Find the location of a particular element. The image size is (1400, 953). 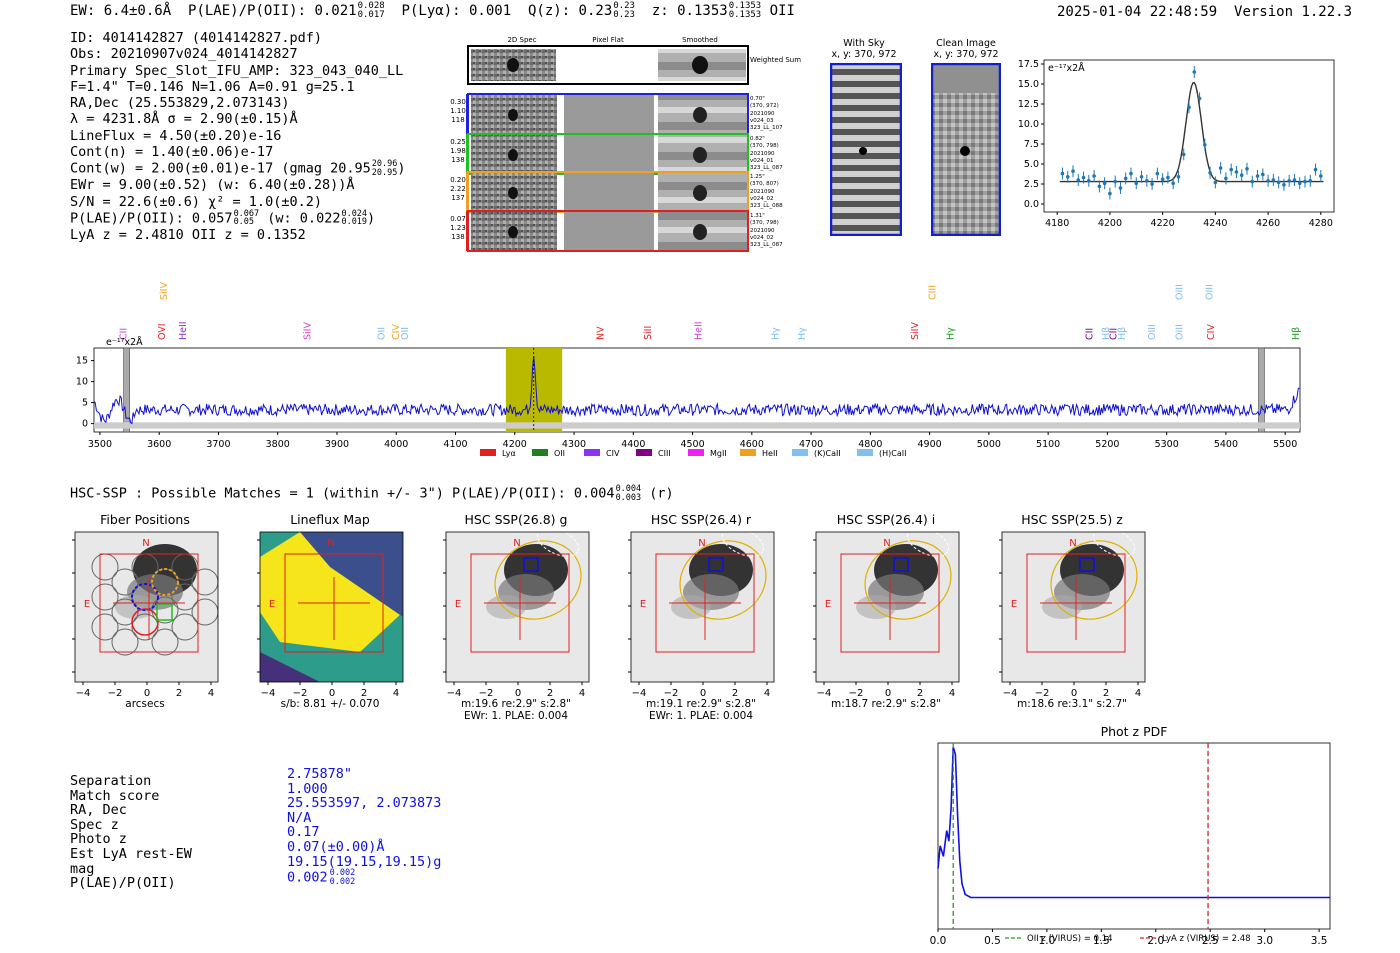

col-title-pixel-flat: Pixel Flat is located at coordinates (608, 40).